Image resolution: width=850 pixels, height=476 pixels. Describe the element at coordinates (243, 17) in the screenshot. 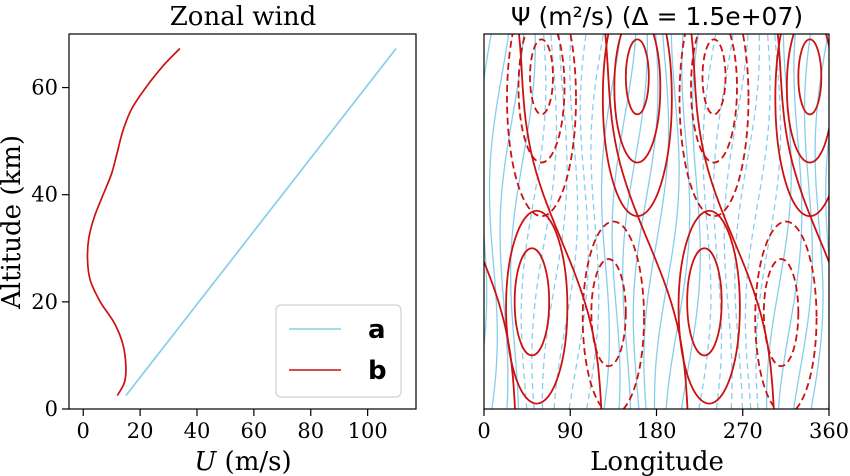

I see `zonal-wind-title: Zonal wind` at that location.